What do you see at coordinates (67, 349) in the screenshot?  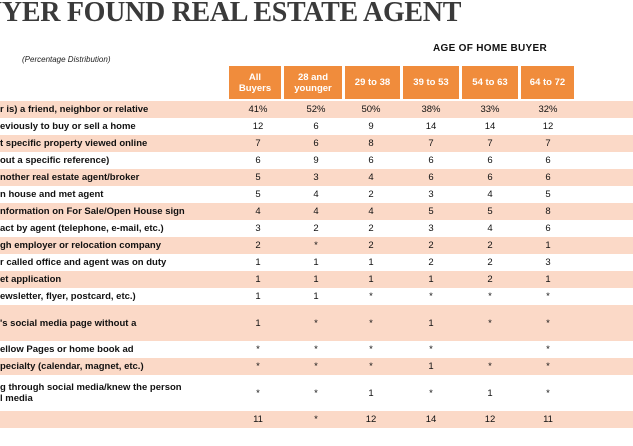 I see `row-label: ellow Pages or home book ad` at bounding box center [67, 349].